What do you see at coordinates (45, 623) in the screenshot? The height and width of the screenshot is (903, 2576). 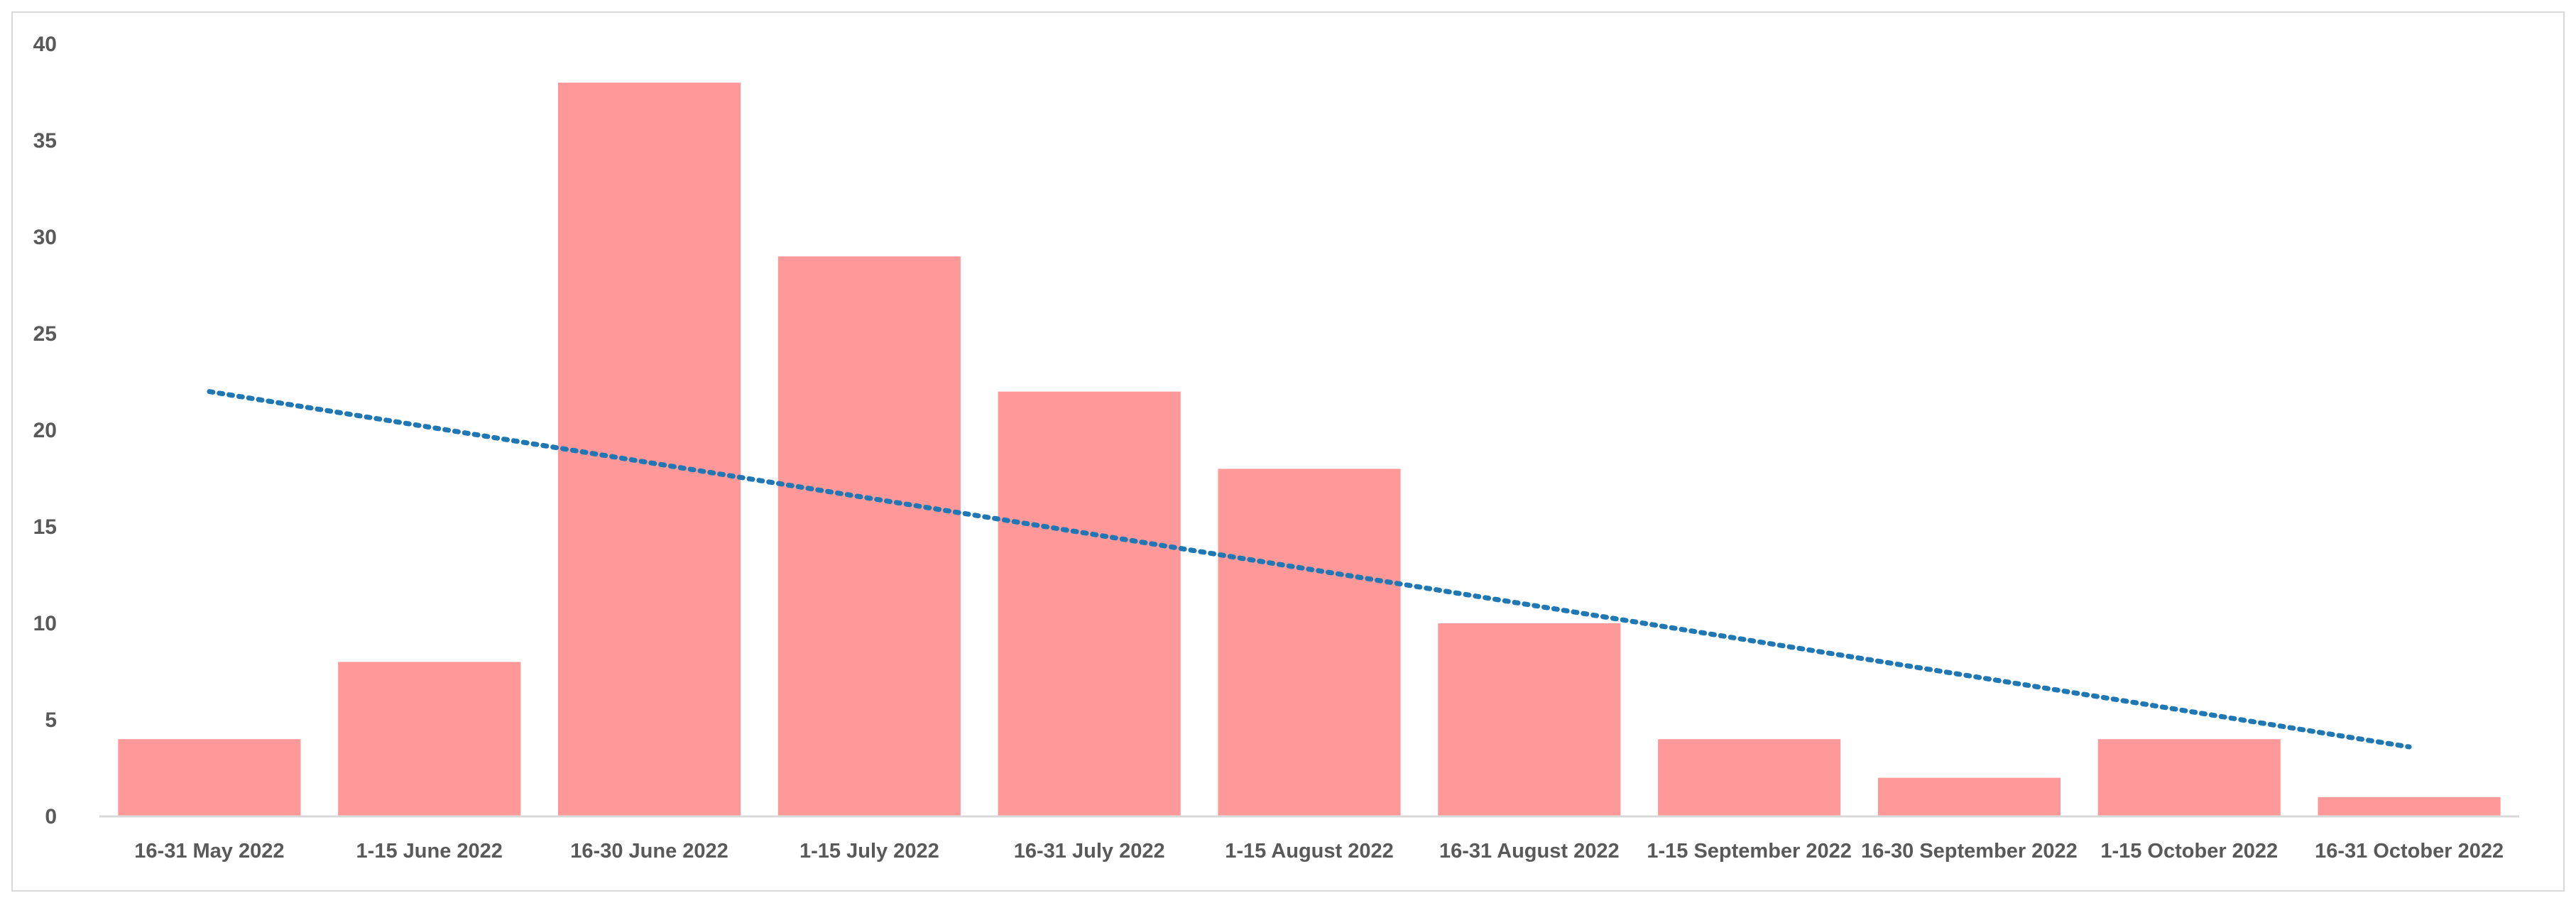 I see `y-tick-label: 10` at bounding box center [45, 623].